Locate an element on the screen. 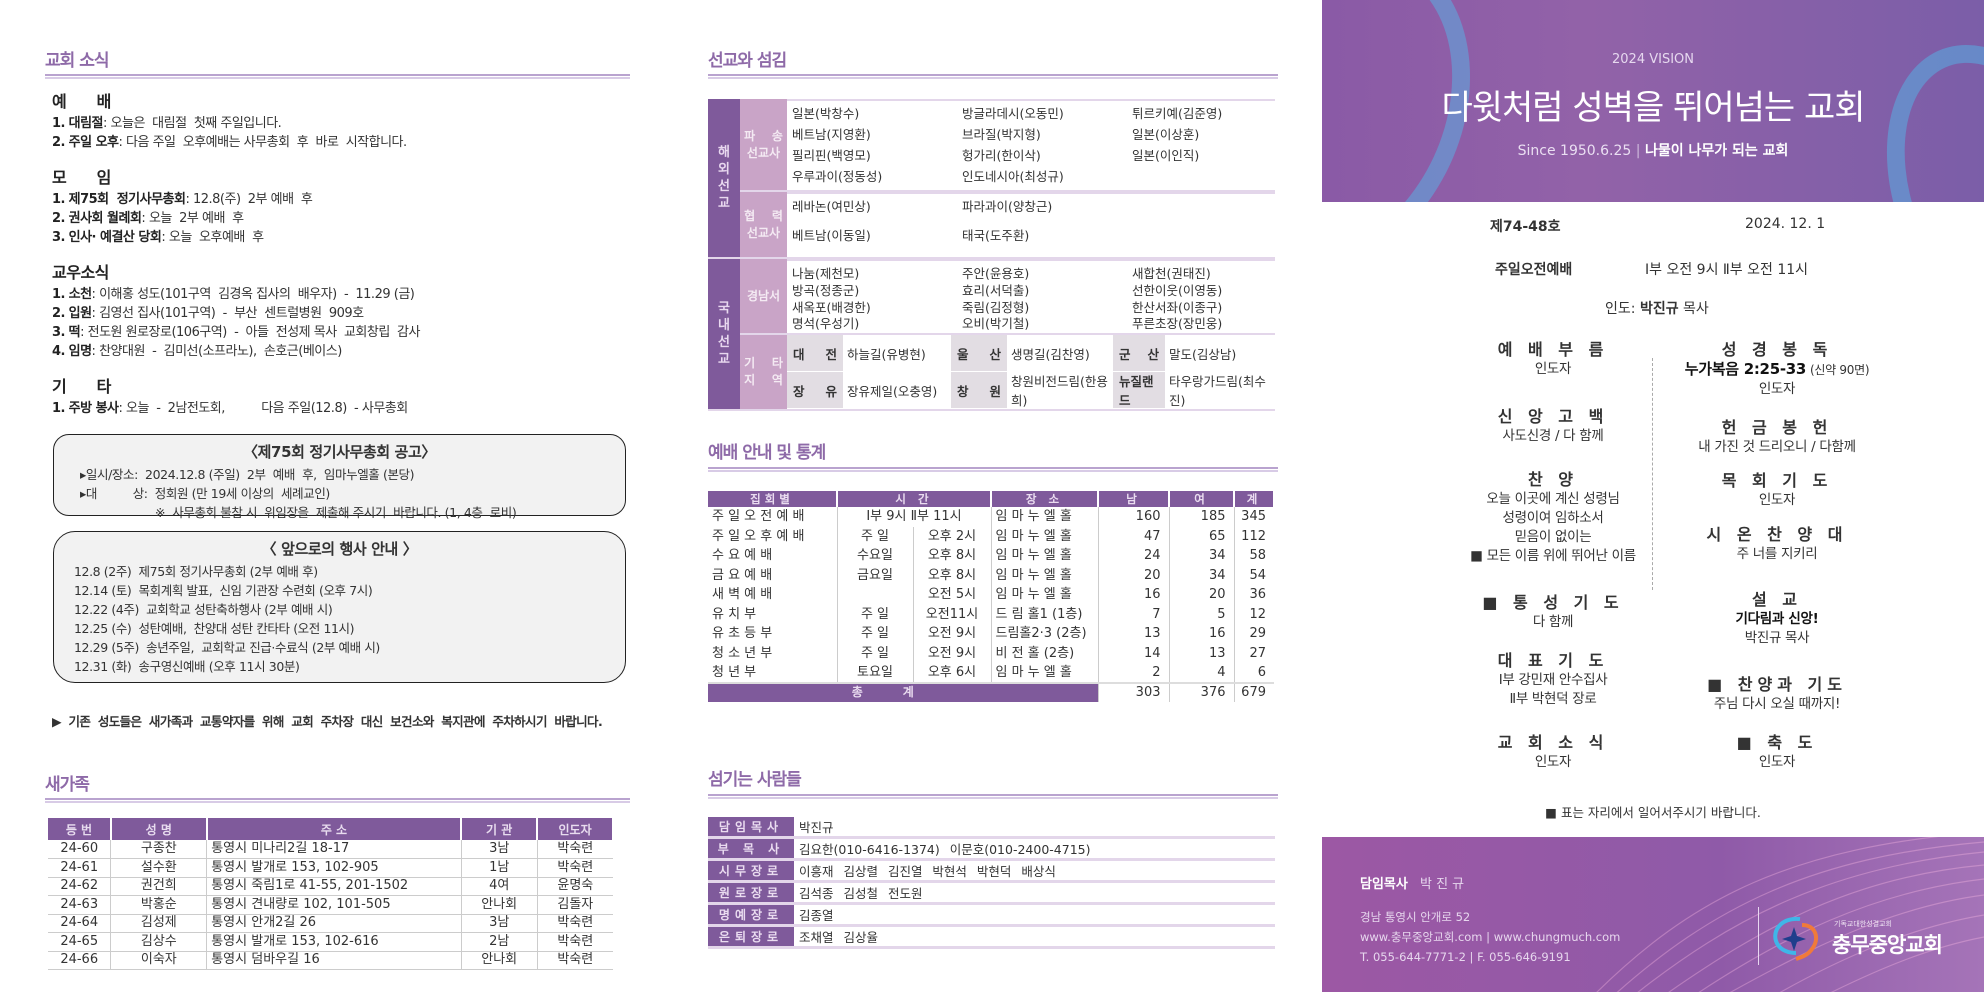 Image resolution: width=1984 pixels, height=992 pixels. servants-title: 섬기는 사람들 is located at coordinates (755, 780).